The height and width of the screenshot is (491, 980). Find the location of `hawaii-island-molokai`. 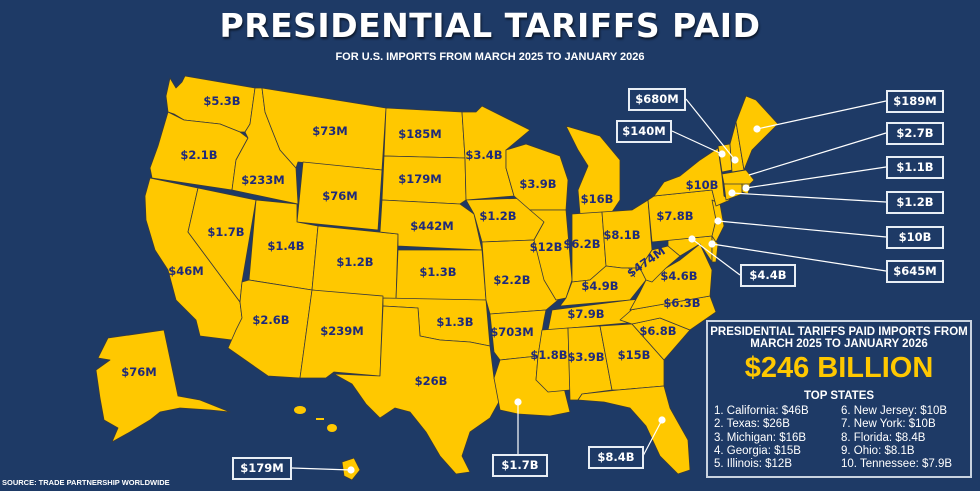

hawaii-island-molokai is located at coordinates (320, 419).